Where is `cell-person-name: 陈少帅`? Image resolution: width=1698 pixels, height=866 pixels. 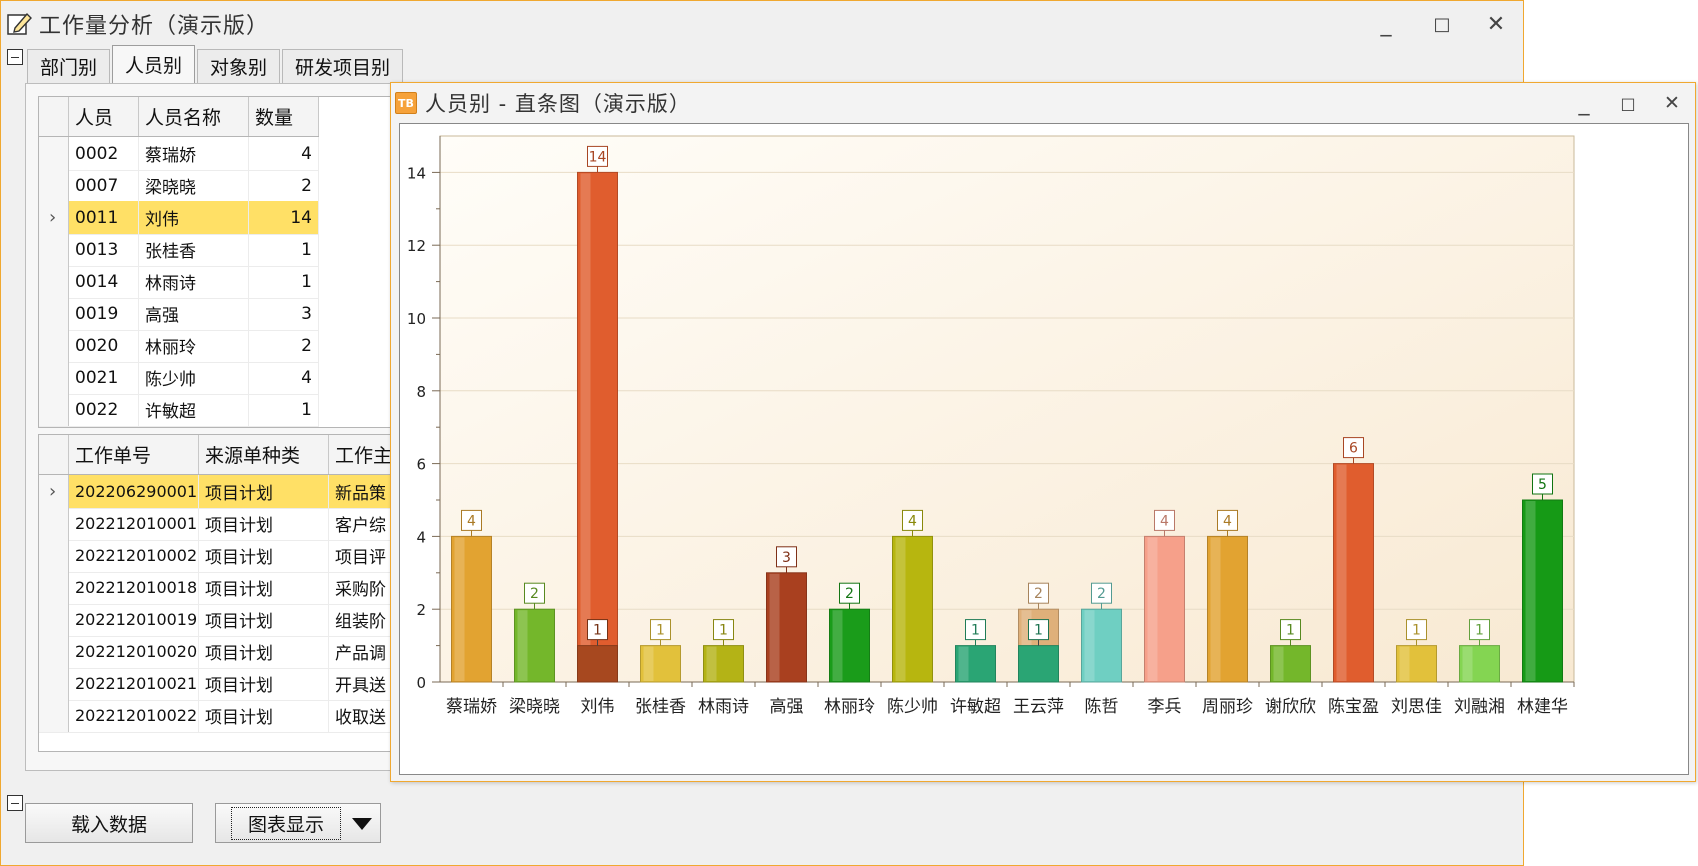
cell-person-name: 陈少帅 is located at coordinates (194, 377).